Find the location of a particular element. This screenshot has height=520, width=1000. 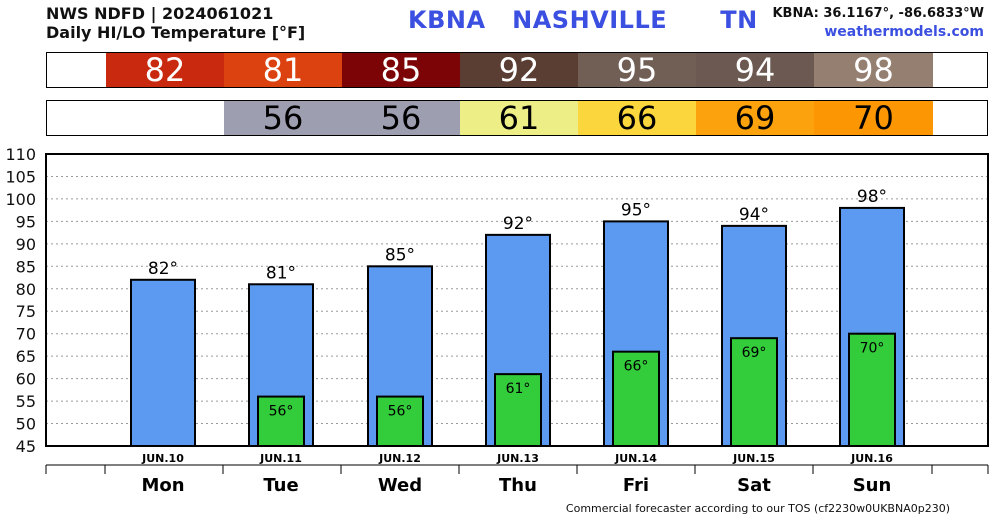

high-strip-cell: 98 is located at coordinates (873, 70).